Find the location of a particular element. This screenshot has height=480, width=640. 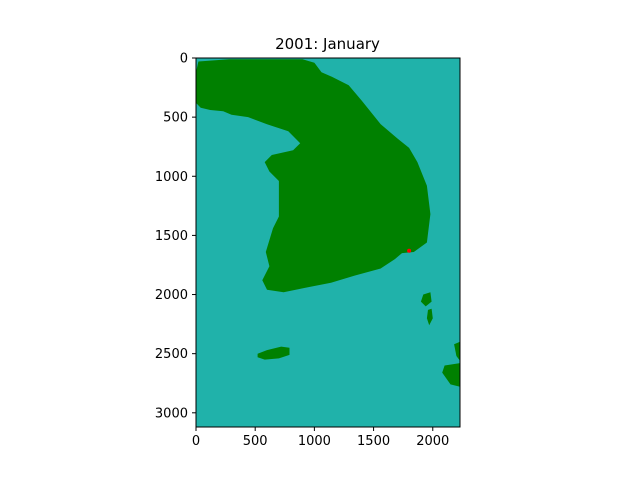

busan-marker is located at coordinates (409, 250).